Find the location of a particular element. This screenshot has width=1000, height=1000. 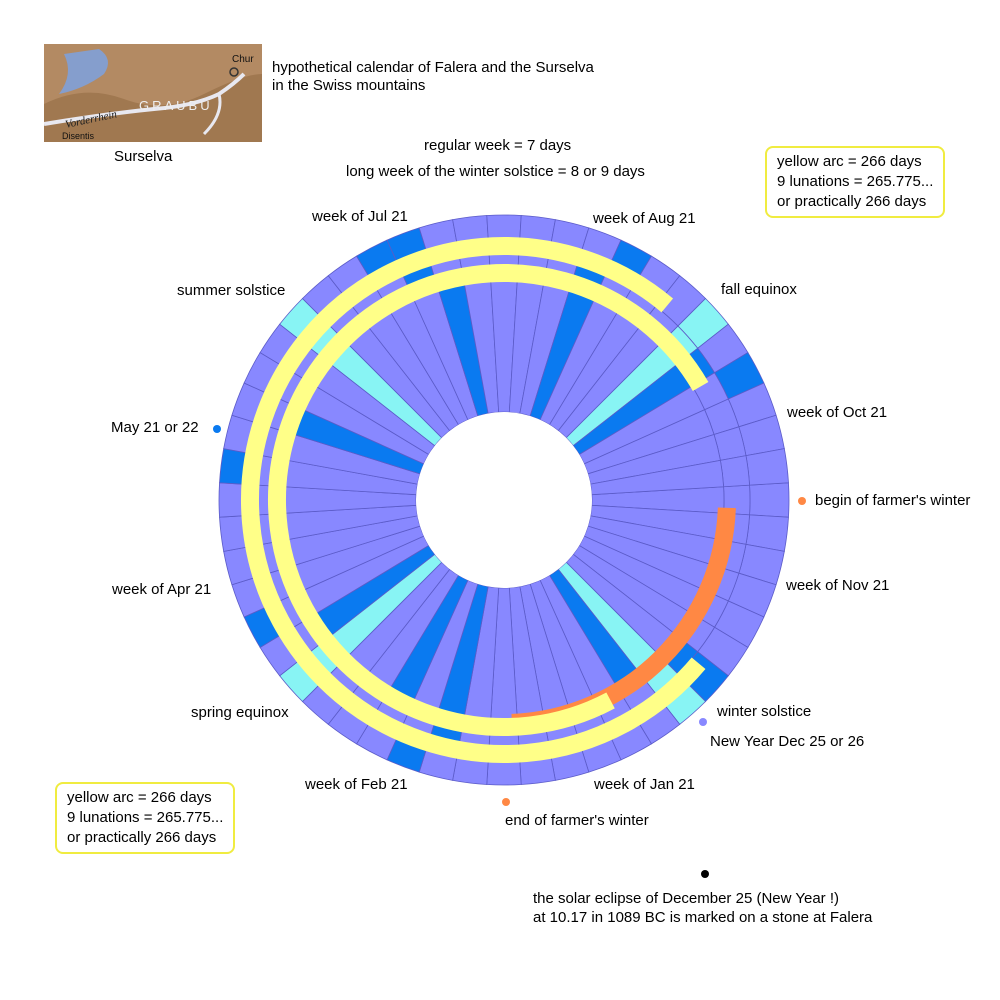

label-fall-equinox: fall equinox is located at coordinates (759, 289).